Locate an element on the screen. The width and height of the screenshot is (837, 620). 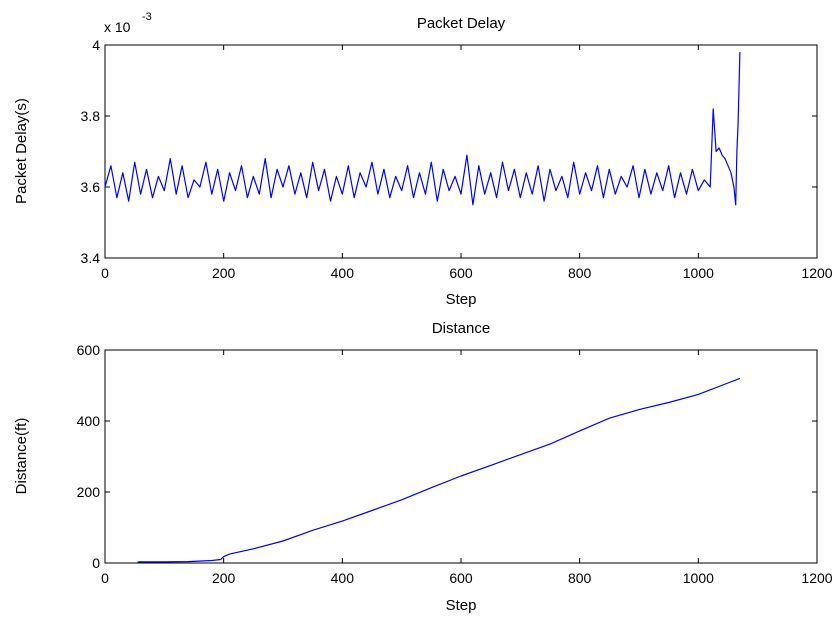
packet-delay-exponent-base: x 10 is located at coordinates (117, 27).